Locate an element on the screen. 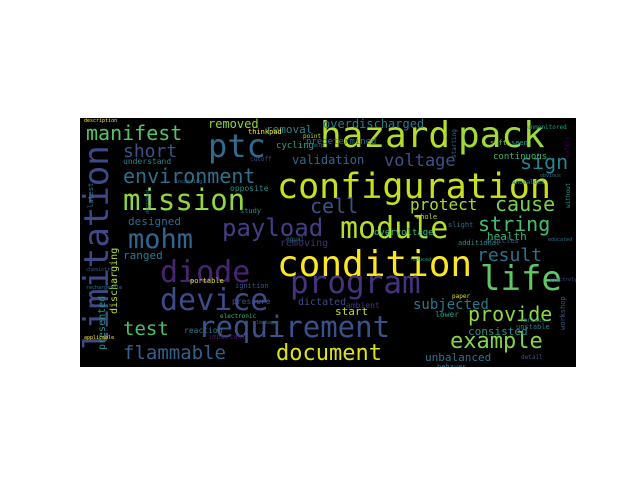  word-cell: cell is located at coordinates (334, 206).